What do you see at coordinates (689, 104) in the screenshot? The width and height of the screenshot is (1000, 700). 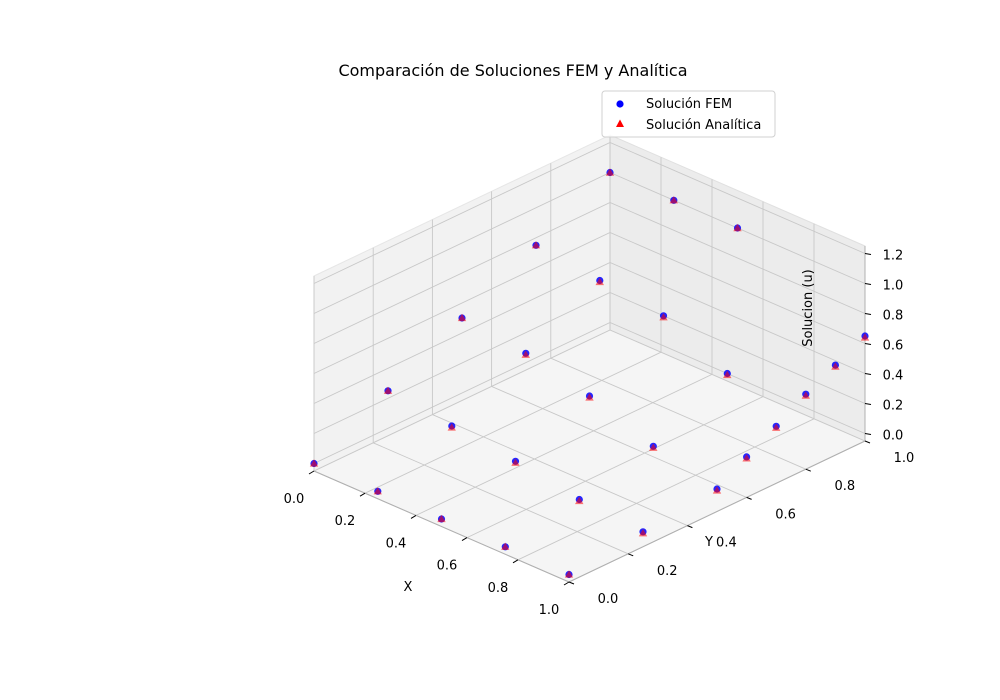 I see `legend-fem-label: Solución FEM` at bounding box center [689, 104].